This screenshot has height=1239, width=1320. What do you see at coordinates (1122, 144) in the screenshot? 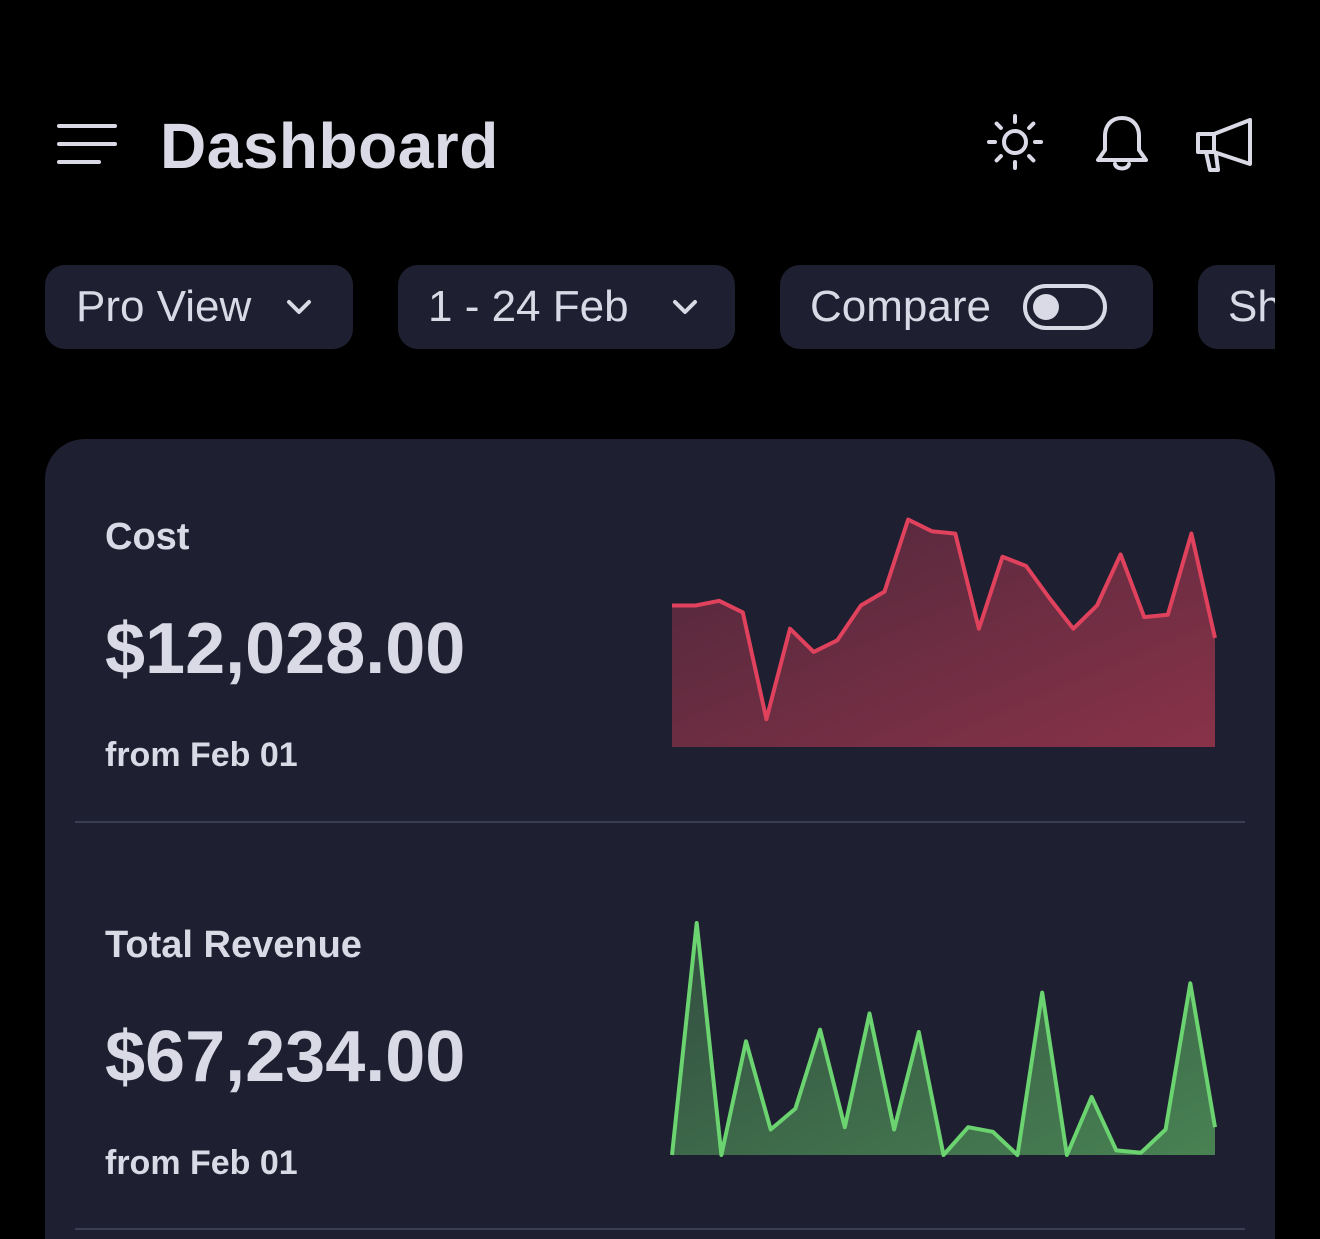
I see `bell-icon` at bounding box center [1122, 144].